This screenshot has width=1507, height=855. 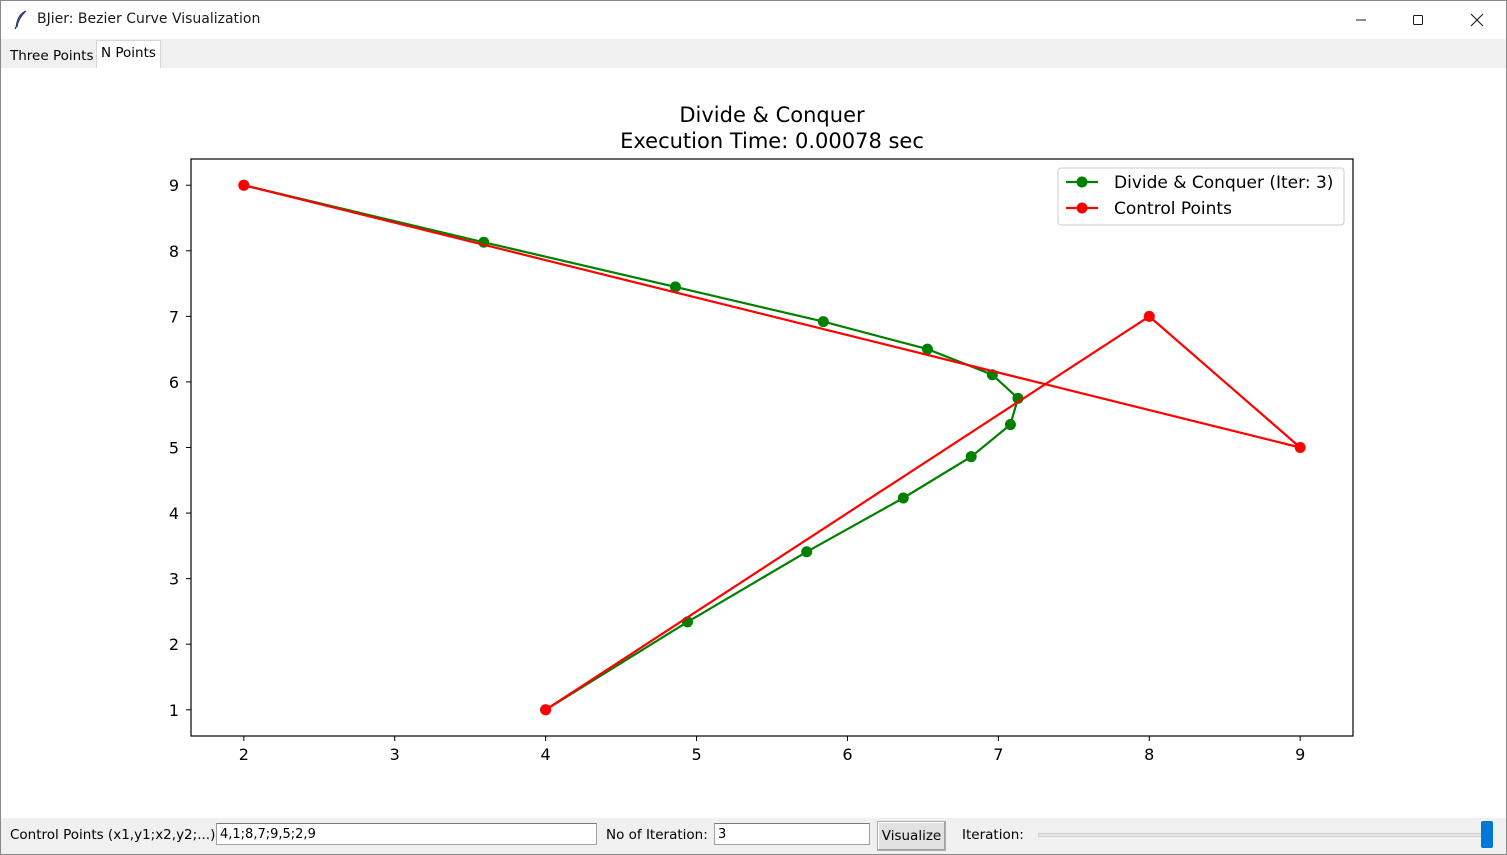 What do you see at coordinates (174, 644) in the screenshot?
I see `y-tick-label: 2` at bounding box center [174, 644].